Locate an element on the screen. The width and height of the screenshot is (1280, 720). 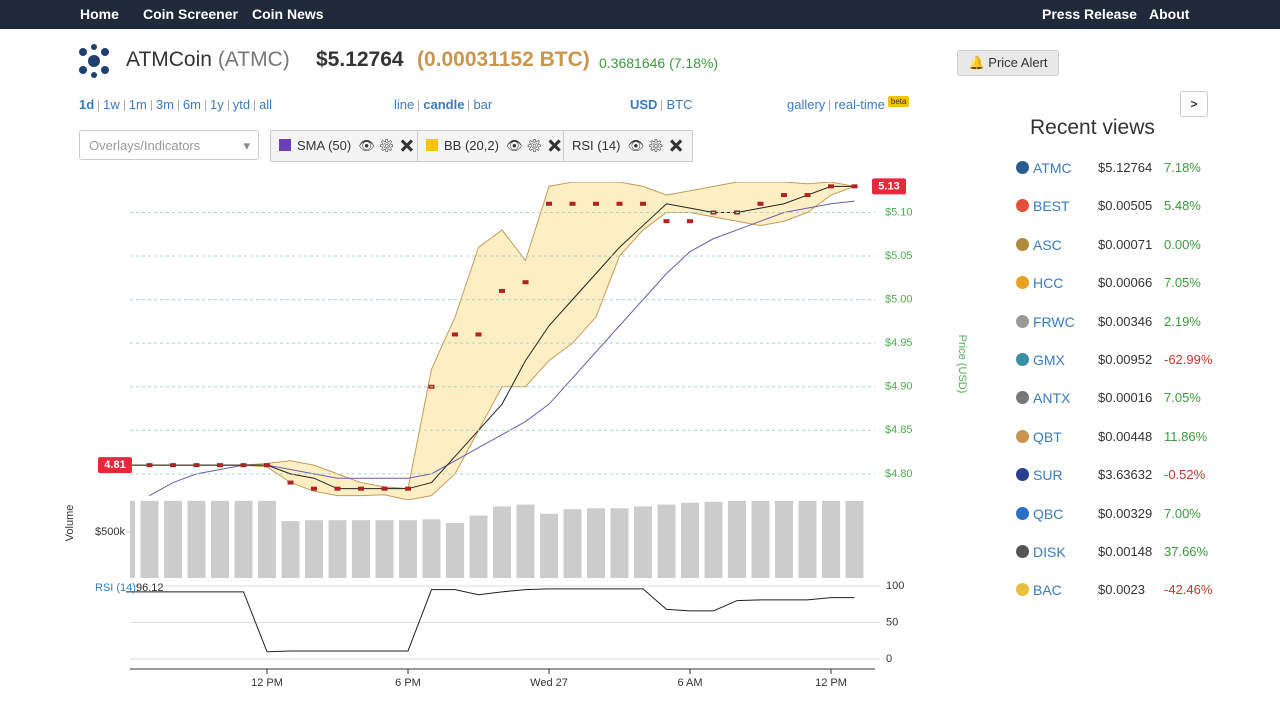
coin-symbol: DISK is located at coordinates (1049, 552).